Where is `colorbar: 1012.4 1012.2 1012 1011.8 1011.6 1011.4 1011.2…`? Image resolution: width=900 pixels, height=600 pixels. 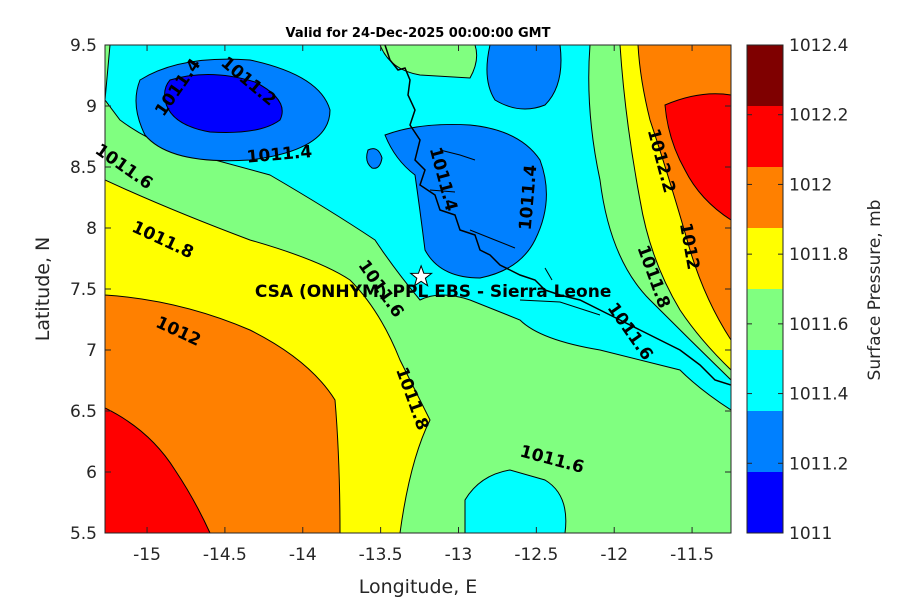
colorbar: 1012.4 1012.2 1012 1011.8 1011.6 1011.4 1011.2… is located at coordinates (797, 290).